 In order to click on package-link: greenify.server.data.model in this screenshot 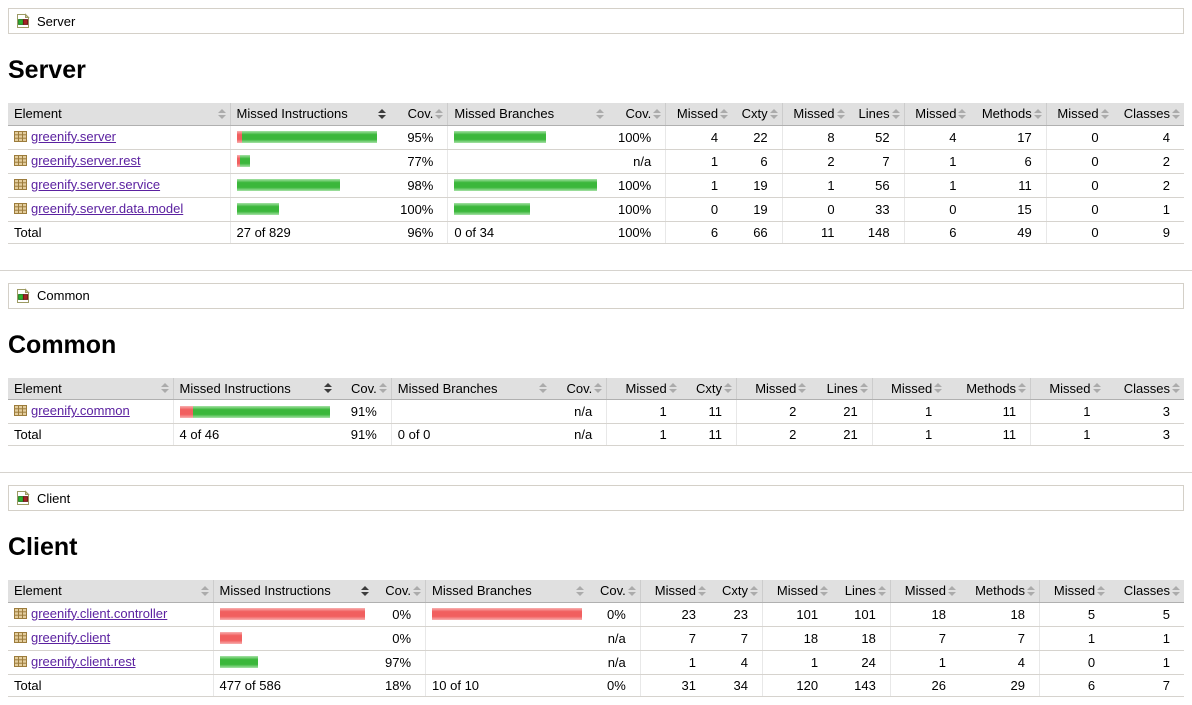, I will do `click(107, 208)`.